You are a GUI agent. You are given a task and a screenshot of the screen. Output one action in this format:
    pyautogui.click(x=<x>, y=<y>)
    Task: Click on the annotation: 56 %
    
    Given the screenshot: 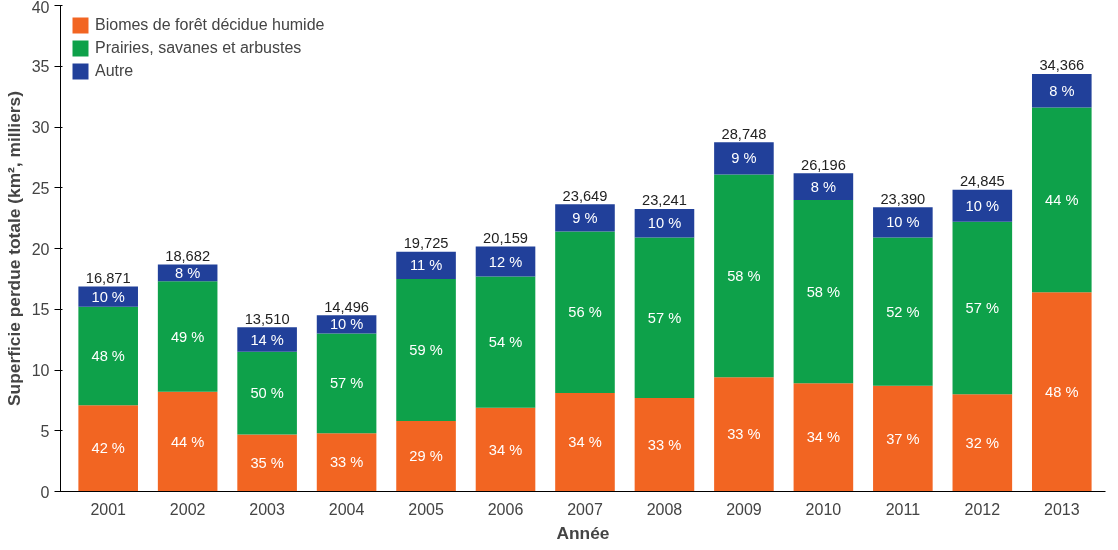 What is the action you would take?
    pyautogui.click(x=585, y=312)
    